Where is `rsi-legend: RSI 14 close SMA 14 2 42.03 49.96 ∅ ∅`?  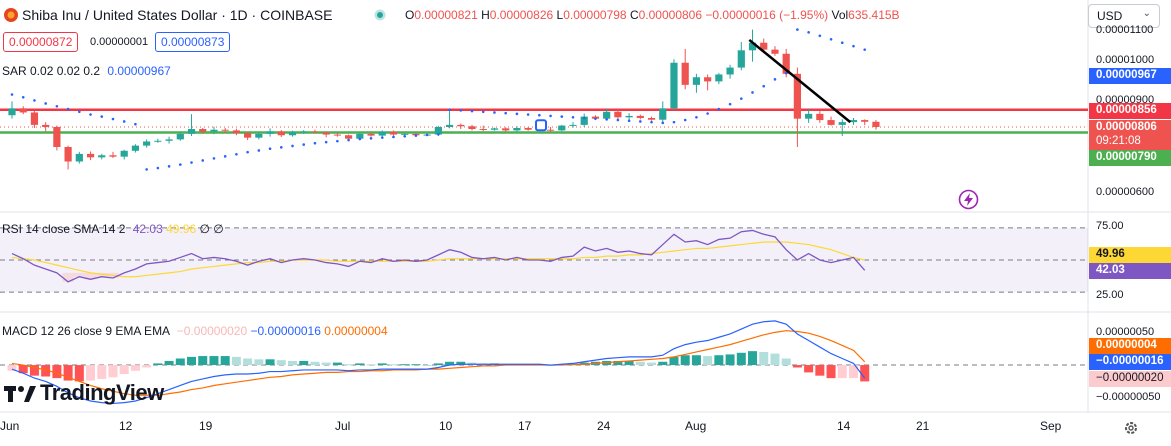 rsi-legend: RSI 14 close SMA 14 2 42.03 49.96 ∅ ∅ is located at coordinates (113, 229).